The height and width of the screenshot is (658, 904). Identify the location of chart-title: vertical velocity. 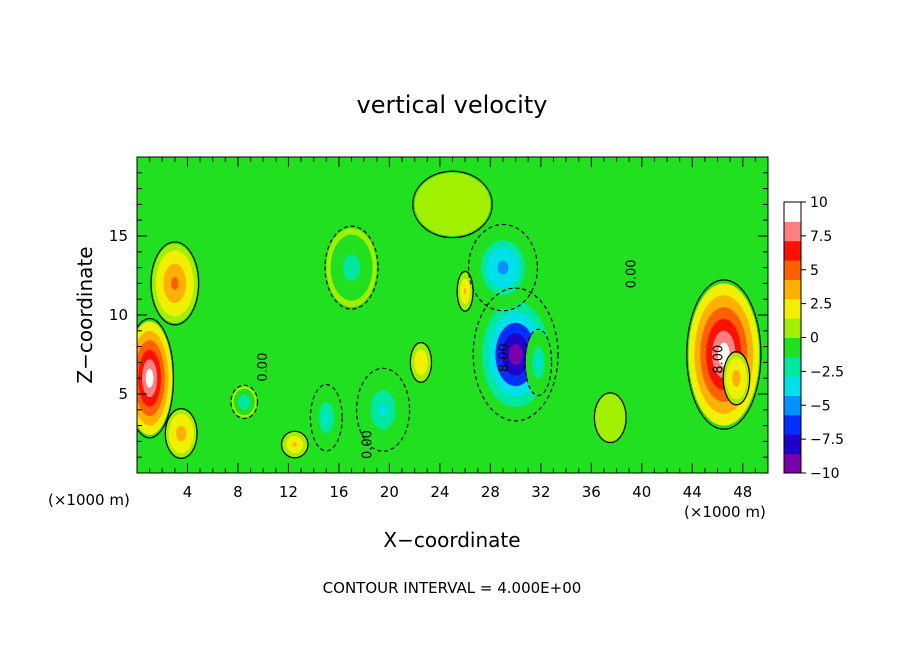
(452, 105).